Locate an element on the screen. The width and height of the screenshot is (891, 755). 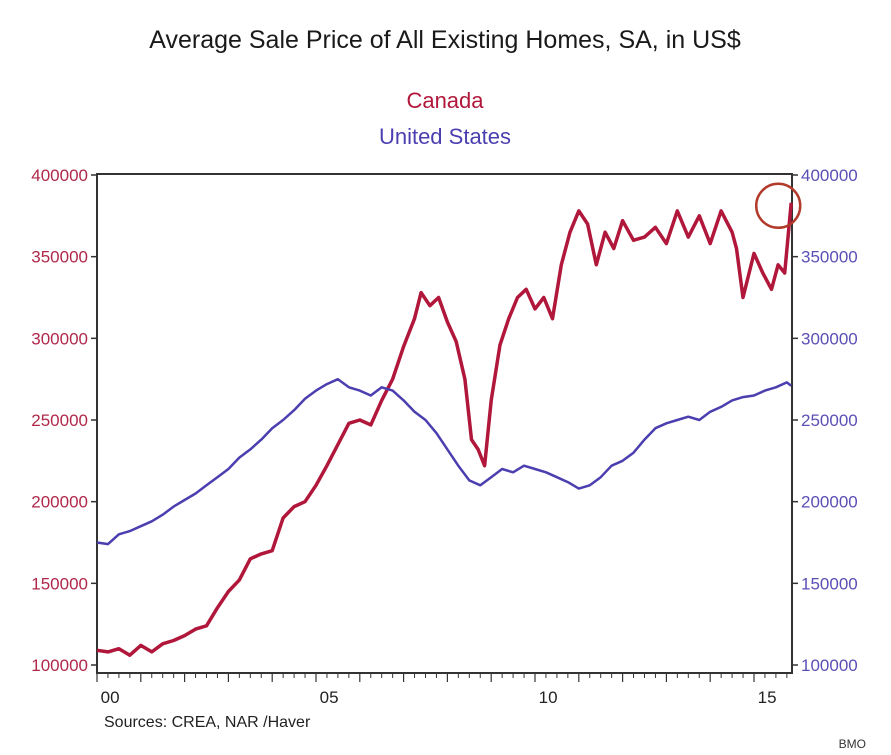
x-tick-label: 10 is located at coordinates (548, 697).